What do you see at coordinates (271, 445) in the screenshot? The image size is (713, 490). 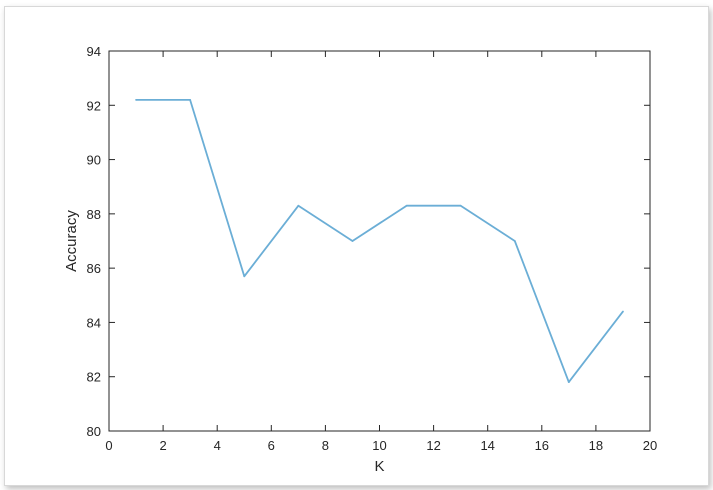 I see `x-tick-label: 6` at bounding box center [271, 445].